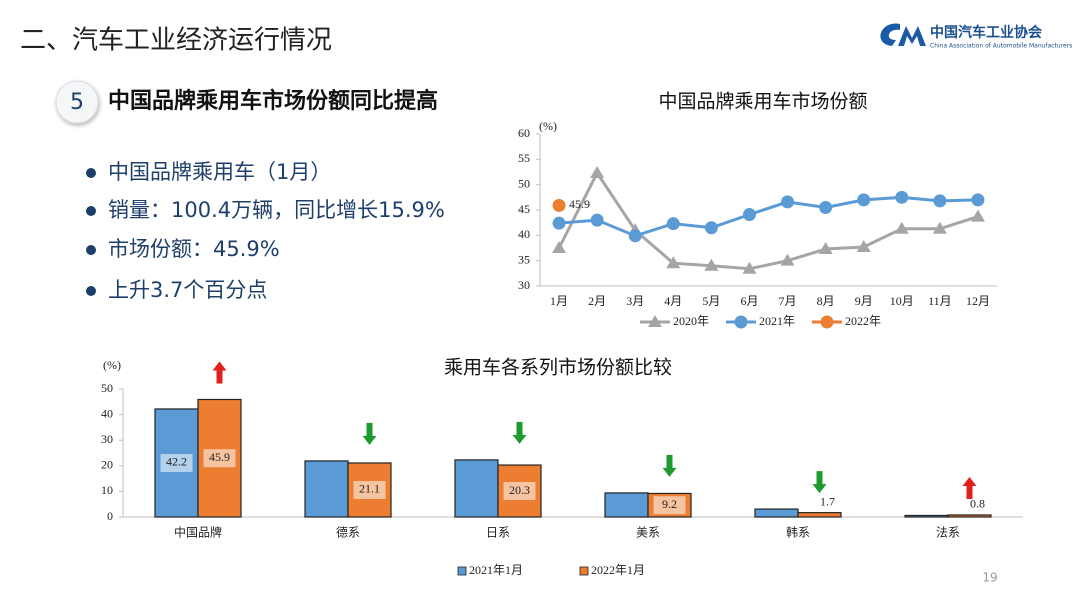  What do you see at coordinates (496, 570) in the screenshot?
I see `legend-label: 2021年1月` at bounding box center [496, 570].